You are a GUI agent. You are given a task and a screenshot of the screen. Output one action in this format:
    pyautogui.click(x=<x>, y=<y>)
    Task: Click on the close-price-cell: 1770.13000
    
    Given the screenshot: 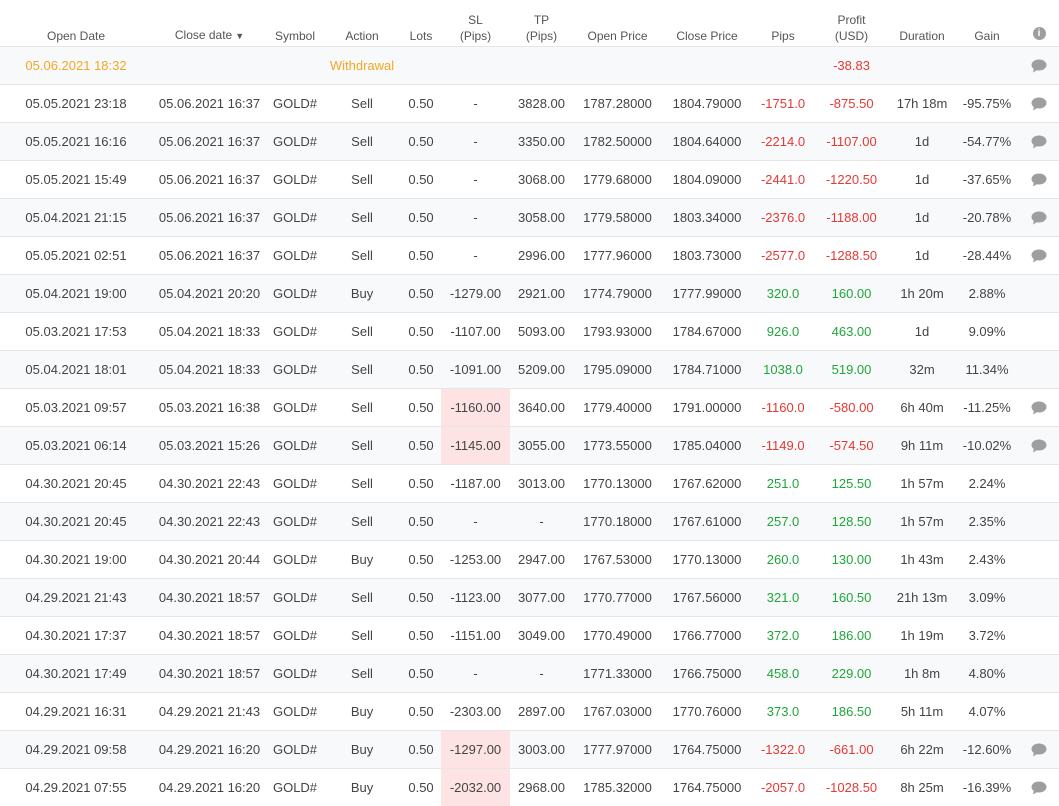 What is the action you would take?
    pyautogui.click(x=707, y=560)
    